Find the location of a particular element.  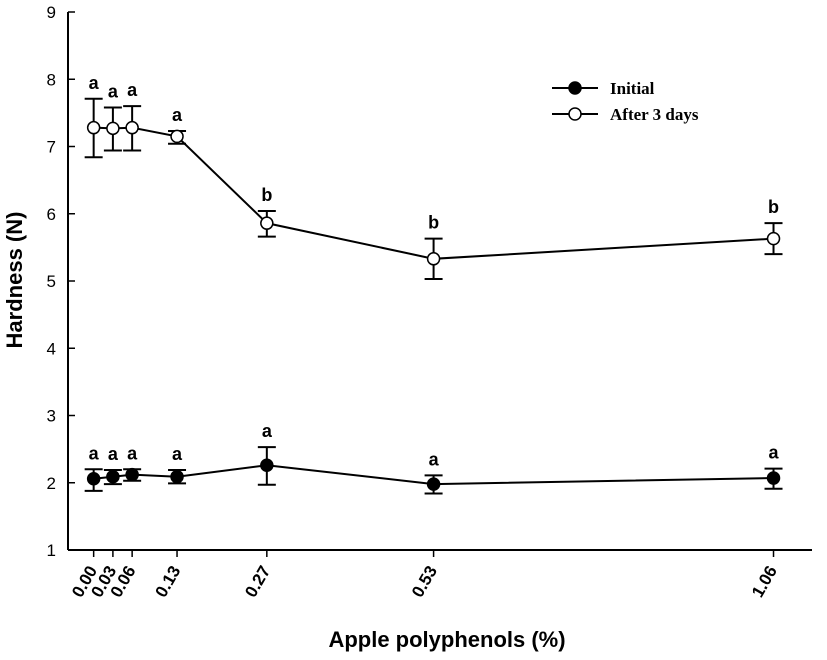

legend-item: After 3 days is located at coordinates (625, 114).